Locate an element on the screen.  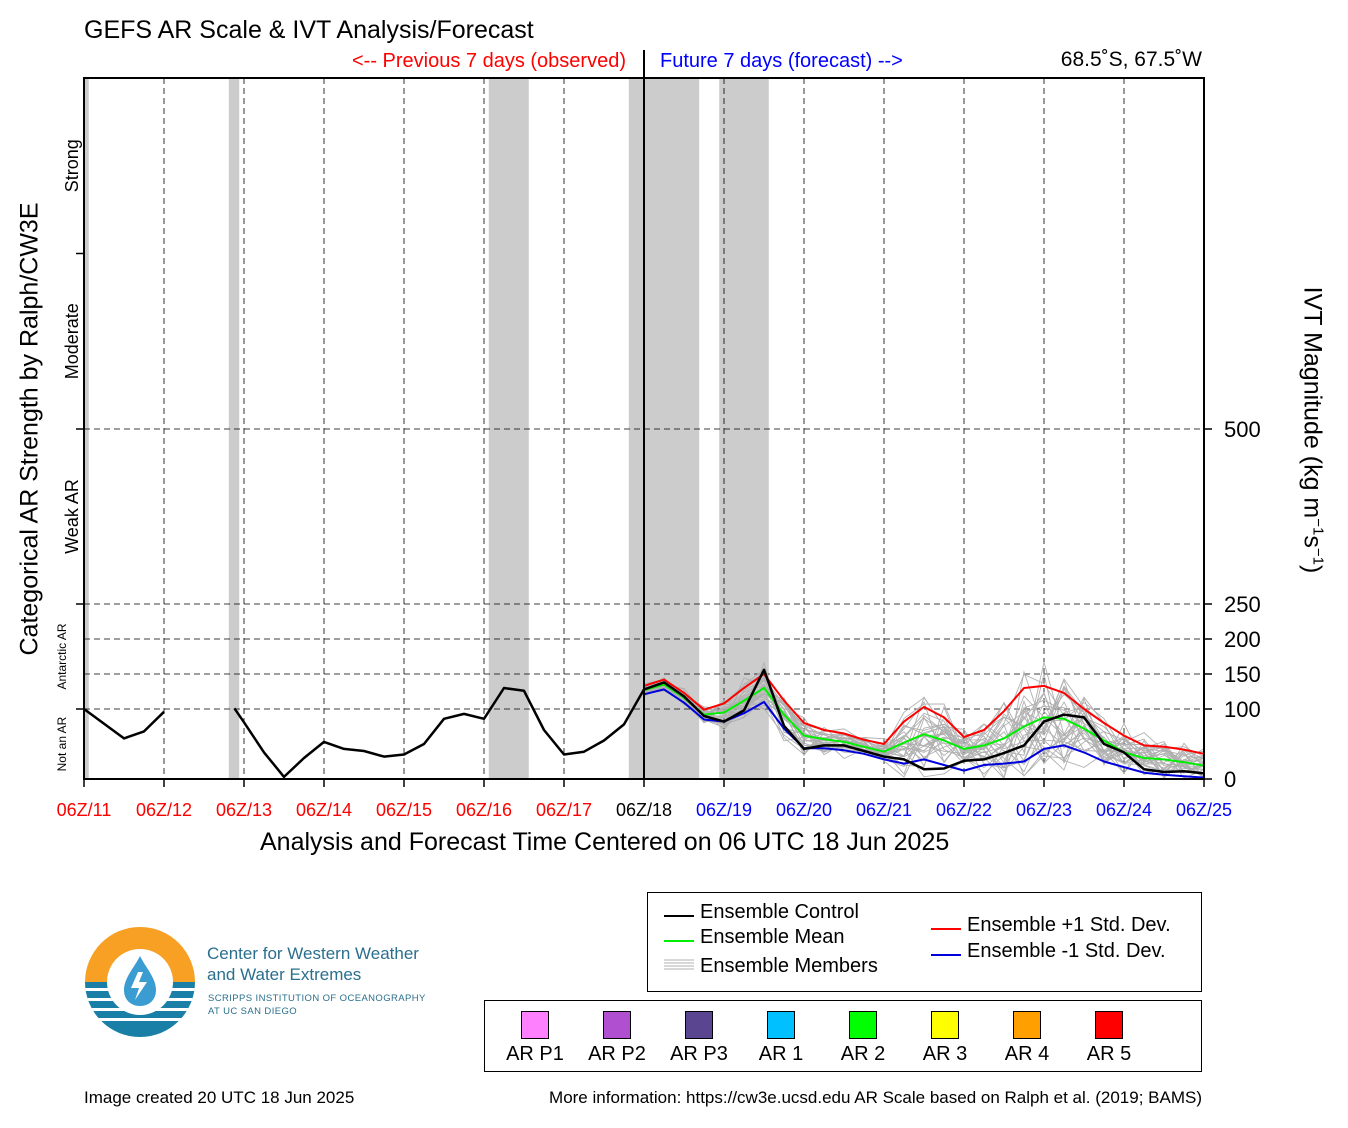
category-label: Weak AR is located at coordinates (72, 516).